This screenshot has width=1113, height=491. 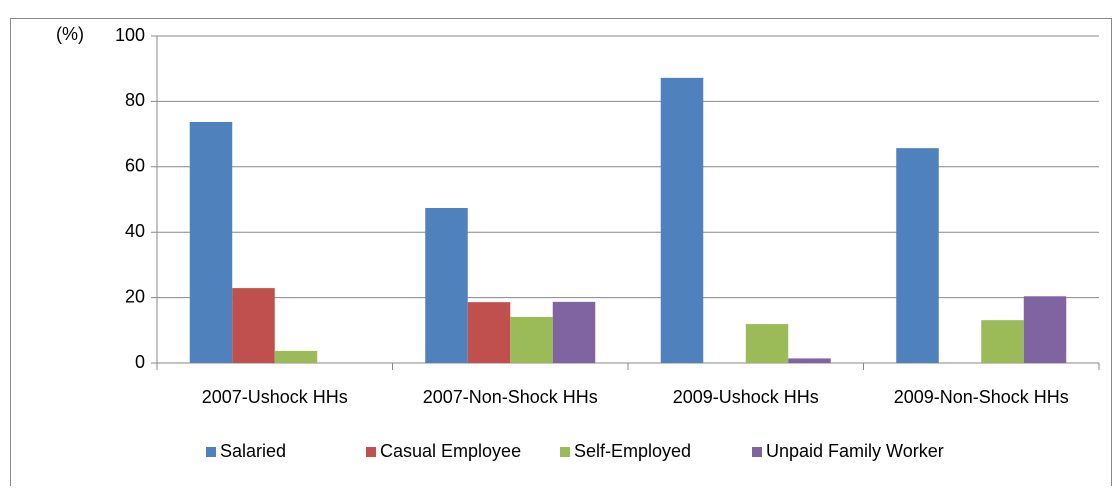 I want to click on y-axis-label: (%), so click(x=70, y=34).